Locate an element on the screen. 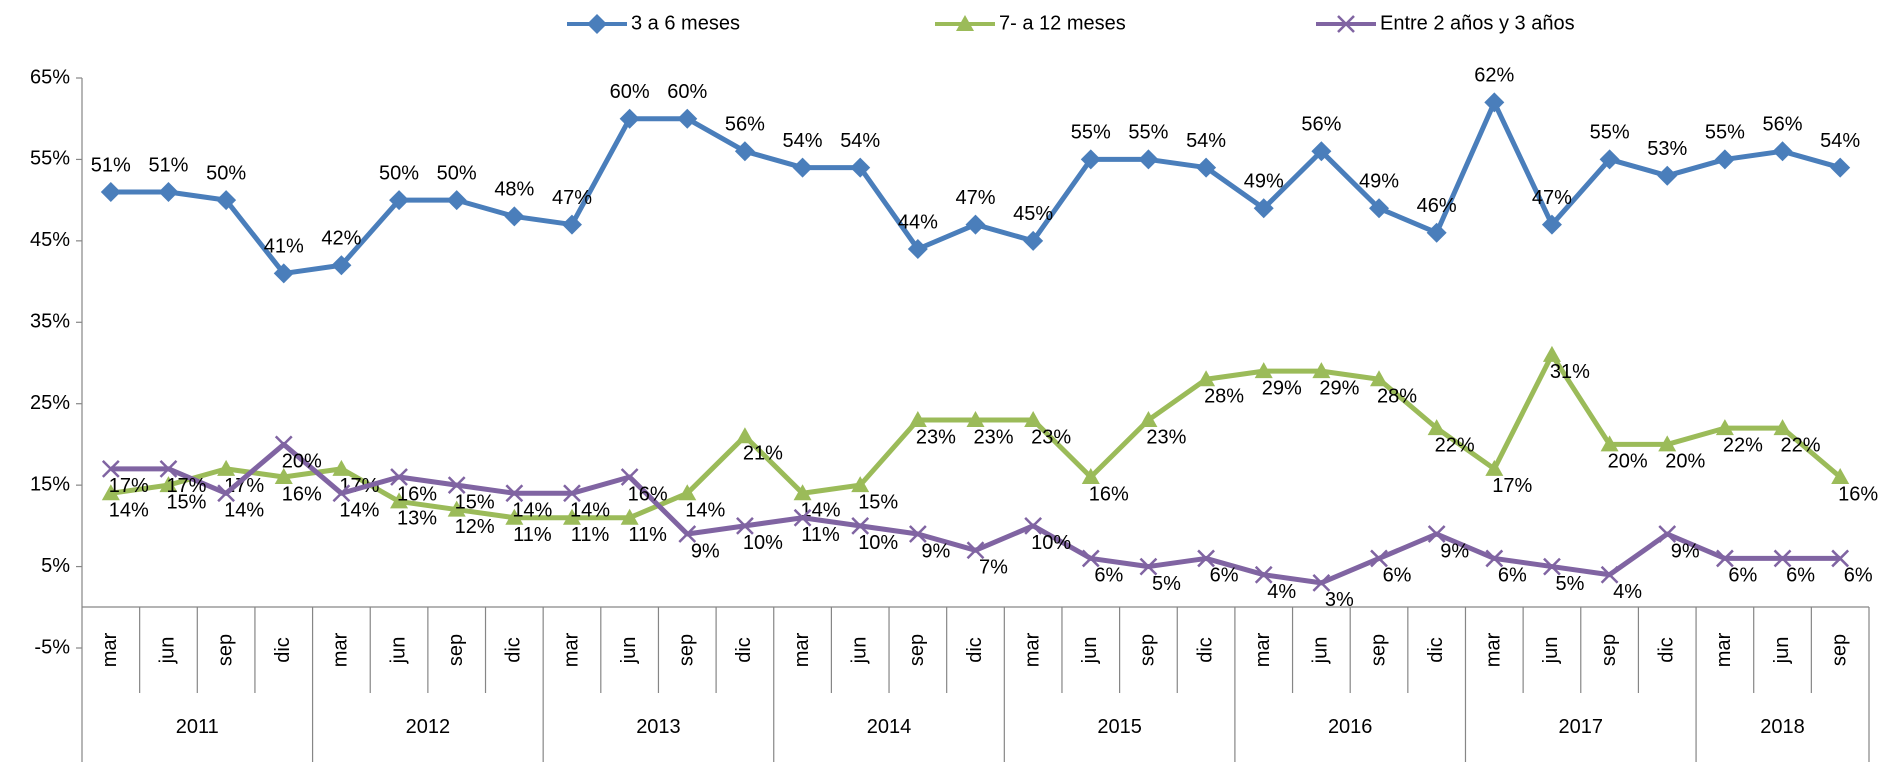 This screenshot has height=762, width=1893. data-label: 54% is located at coordinates (1206, 141).